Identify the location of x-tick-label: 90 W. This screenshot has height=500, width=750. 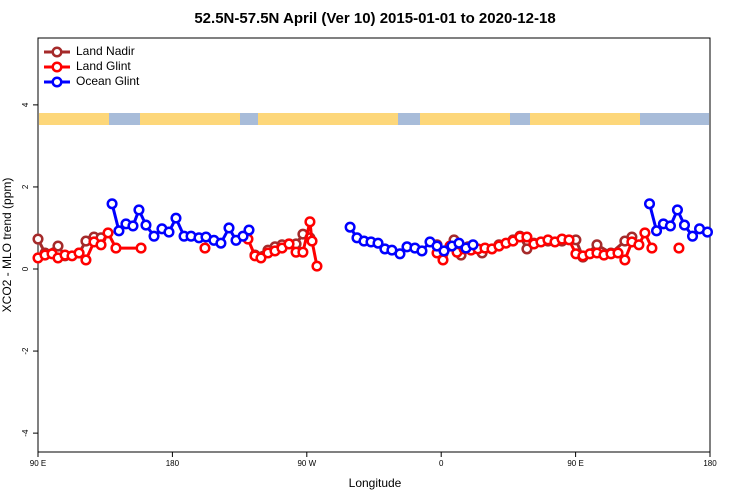
(306, 463).